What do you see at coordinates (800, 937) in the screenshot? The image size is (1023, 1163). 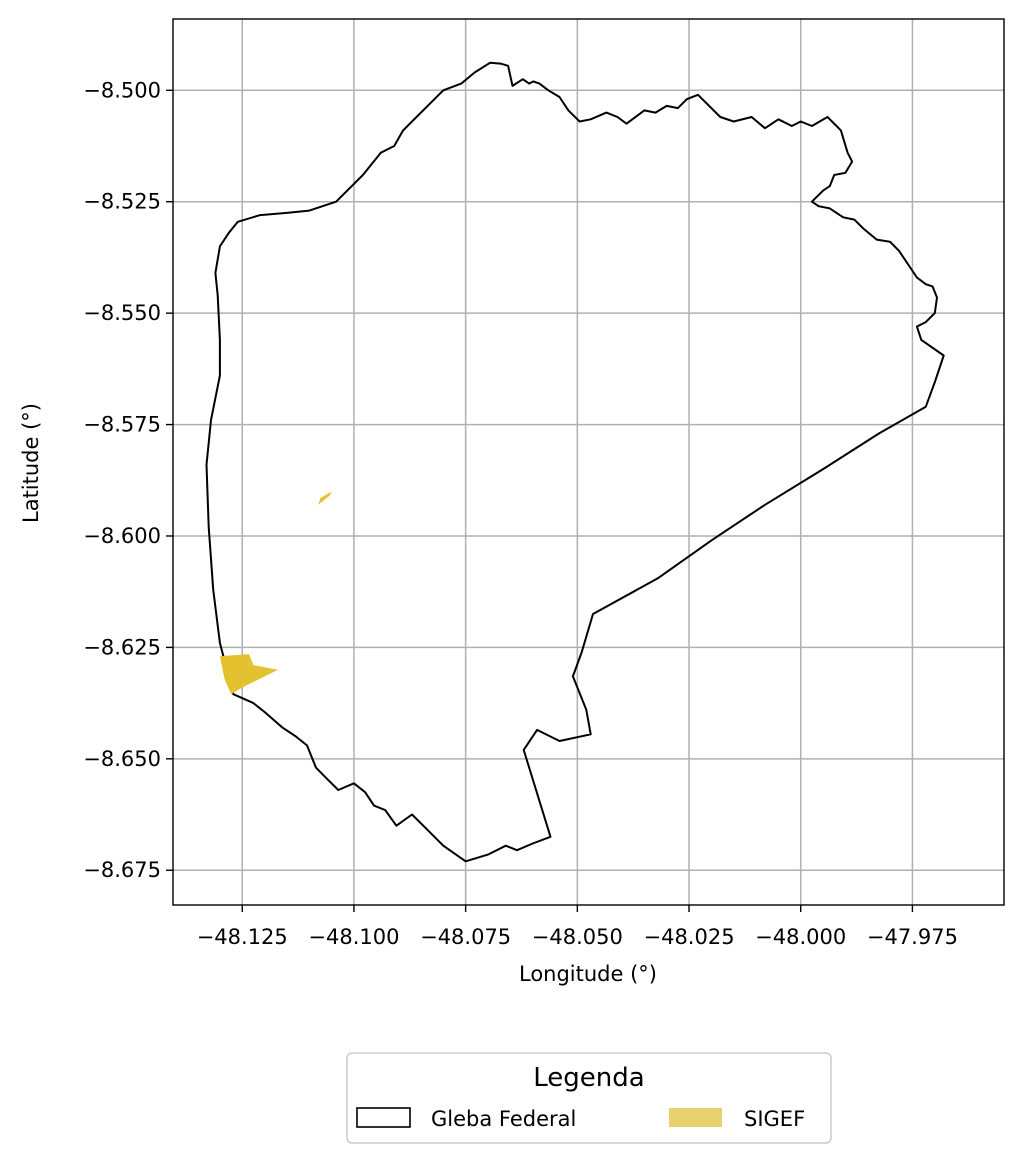 I see `x-tick-label: −48.000` at bounding box center [800, 937].